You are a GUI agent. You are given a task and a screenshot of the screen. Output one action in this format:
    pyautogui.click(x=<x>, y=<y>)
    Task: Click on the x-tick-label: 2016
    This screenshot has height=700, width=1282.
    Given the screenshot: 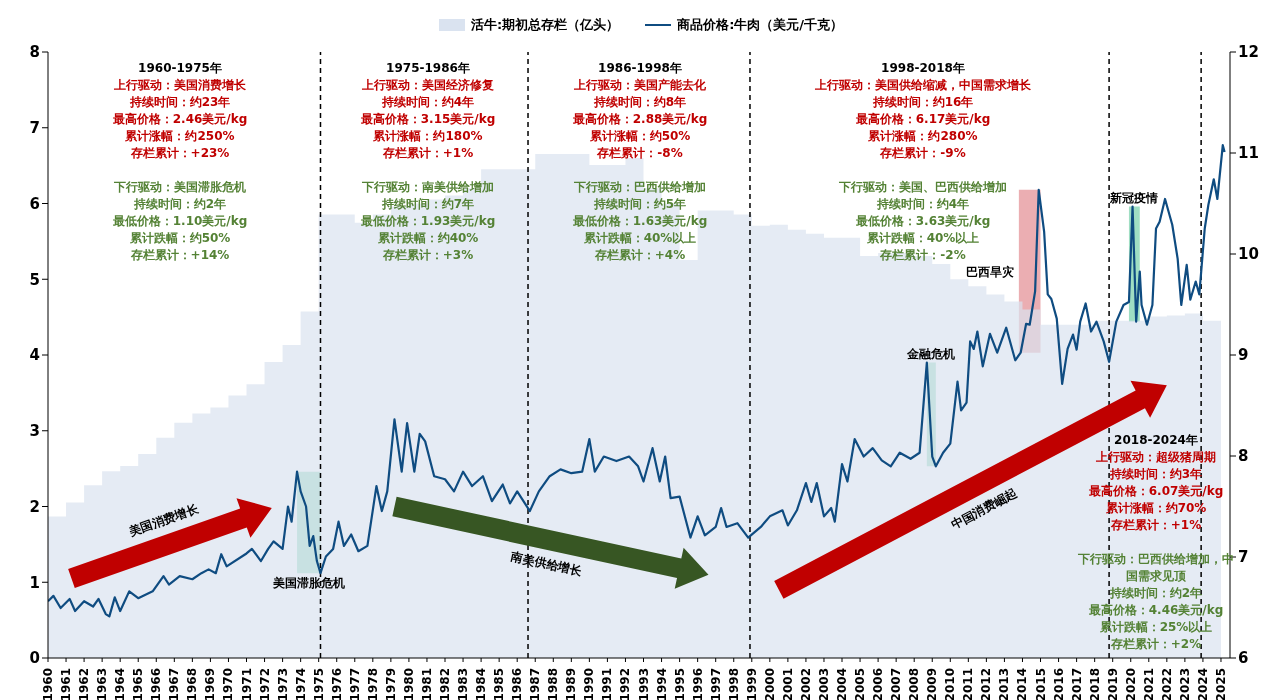 What is the action you would take?
    pyautogui.click(x=1058, y=684)
    